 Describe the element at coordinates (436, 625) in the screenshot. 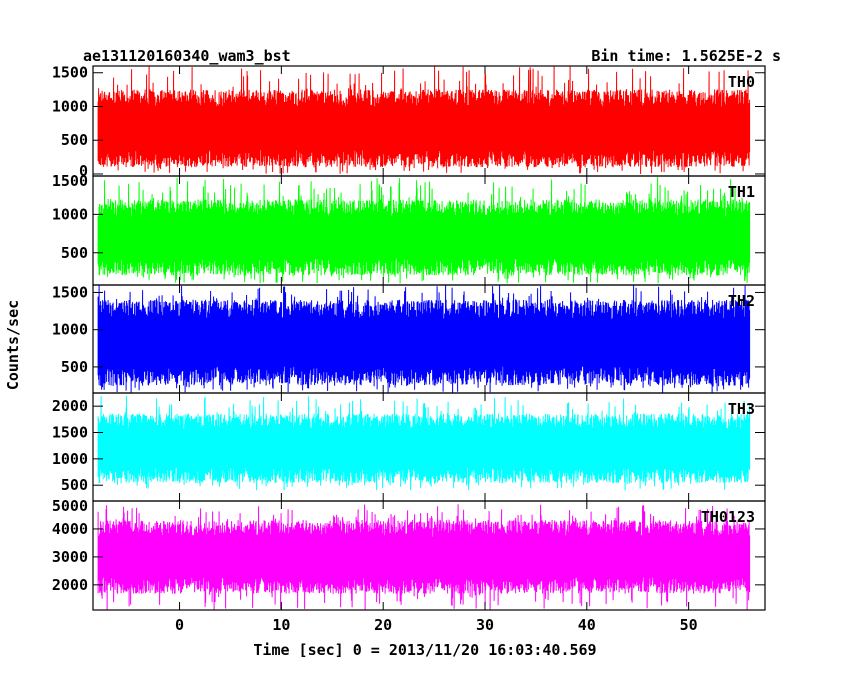

I see `x-ticks-group: 0 10 20 30 40 50` at that location.